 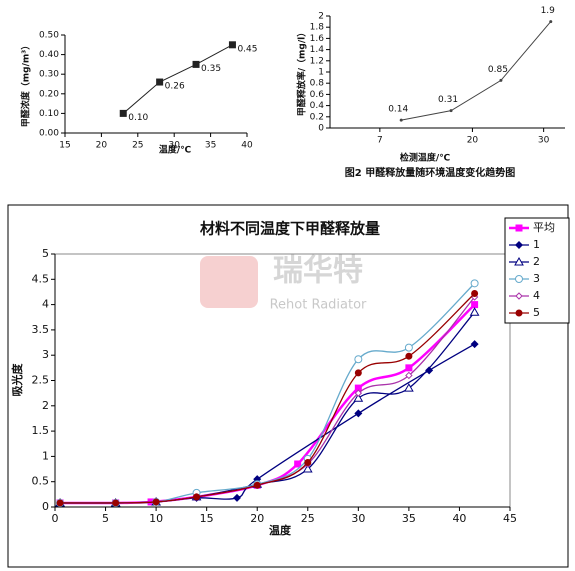 I want to click on y-tick-label: 0.2, so click(x=317, y=117).